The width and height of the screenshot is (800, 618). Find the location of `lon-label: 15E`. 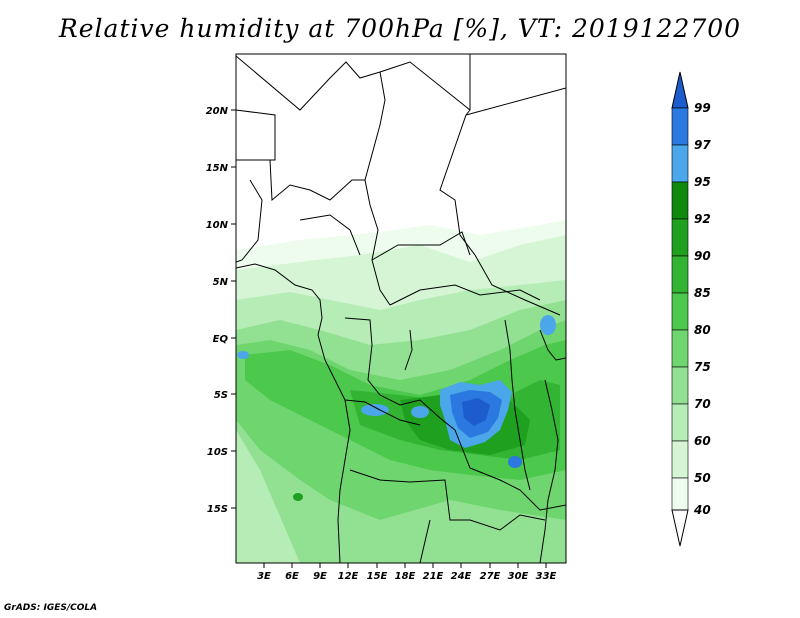

lon-label: 15E is located at coordinates (377, 576).